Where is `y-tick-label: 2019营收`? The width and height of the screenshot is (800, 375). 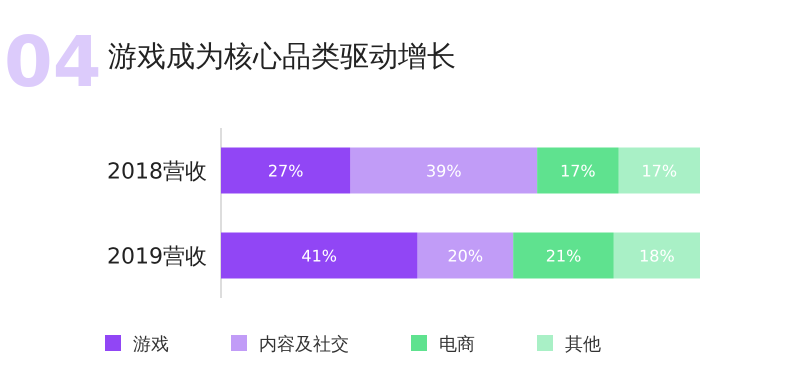 y-tick-label: 2019营收 is located at coordinates (157, 257).